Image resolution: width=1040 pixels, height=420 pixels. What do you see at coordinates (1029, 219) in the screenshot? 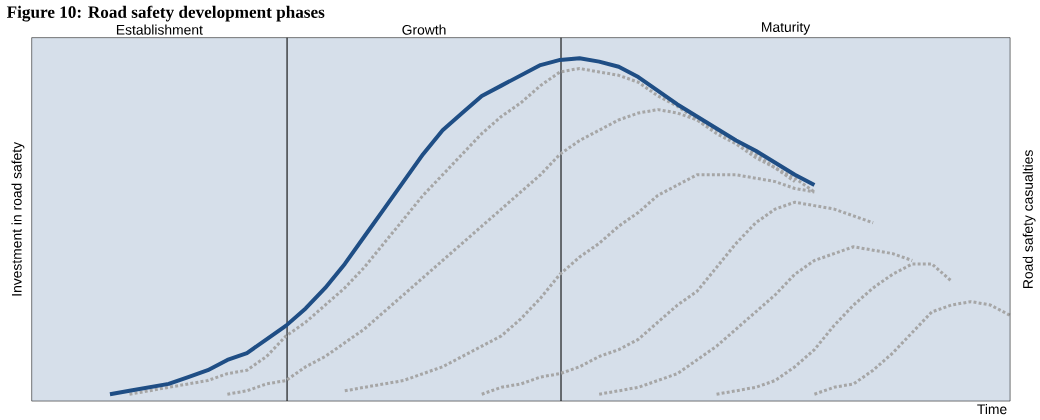
I see `y2-axis-title: Road safety casualties` at bounding box center [1029, 219].